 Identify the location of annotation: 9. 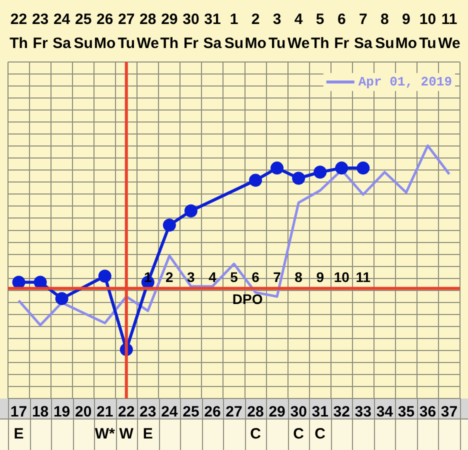
(320, 277).